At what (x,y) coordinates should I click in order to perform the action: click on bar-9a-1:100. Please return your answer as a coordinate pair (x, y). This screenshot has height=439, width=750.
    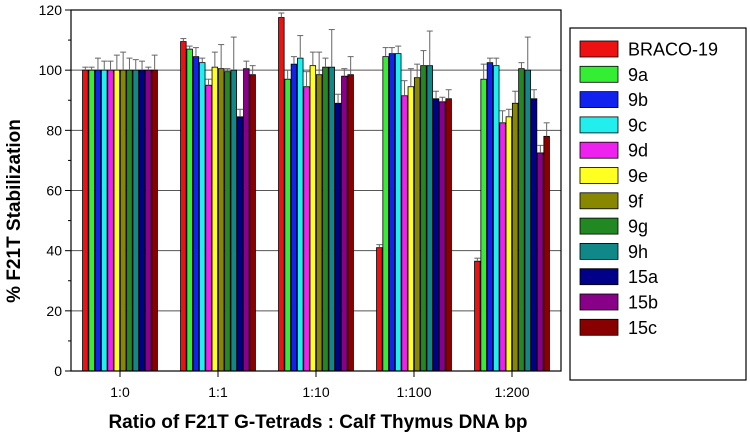
    Looking at the image, I should click on (385, 214).